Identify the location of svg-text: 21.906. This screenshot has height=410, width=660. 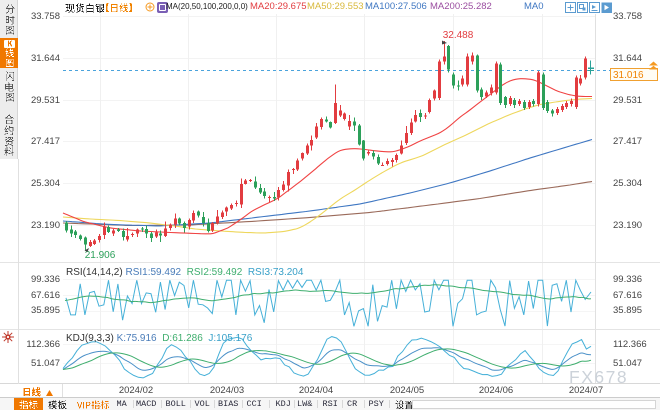
(100, 255).